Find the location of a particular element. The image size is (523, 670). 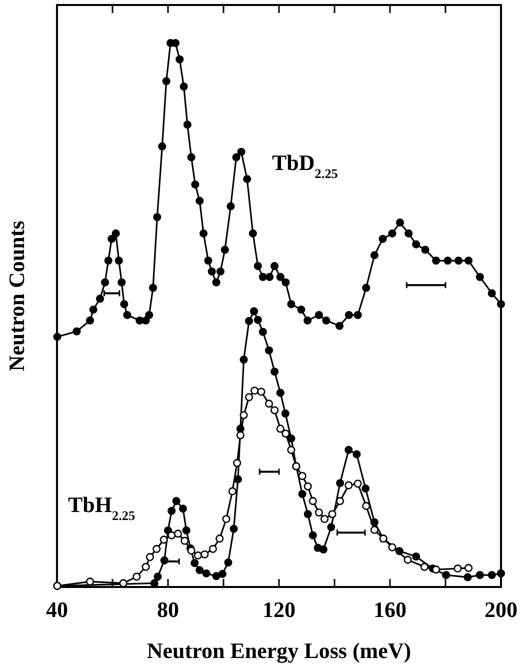

x-tick-label: 80 is located at coordinates (168, 609).